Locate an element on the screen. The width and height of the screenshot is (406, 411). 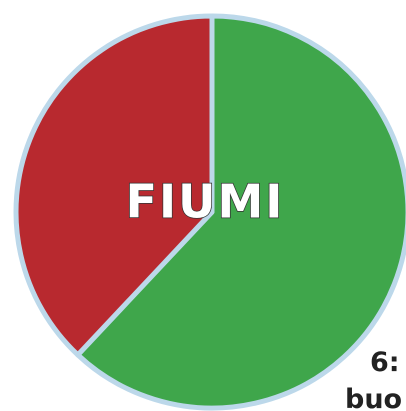
annotation: 6: is located at coordinates (385, 362).